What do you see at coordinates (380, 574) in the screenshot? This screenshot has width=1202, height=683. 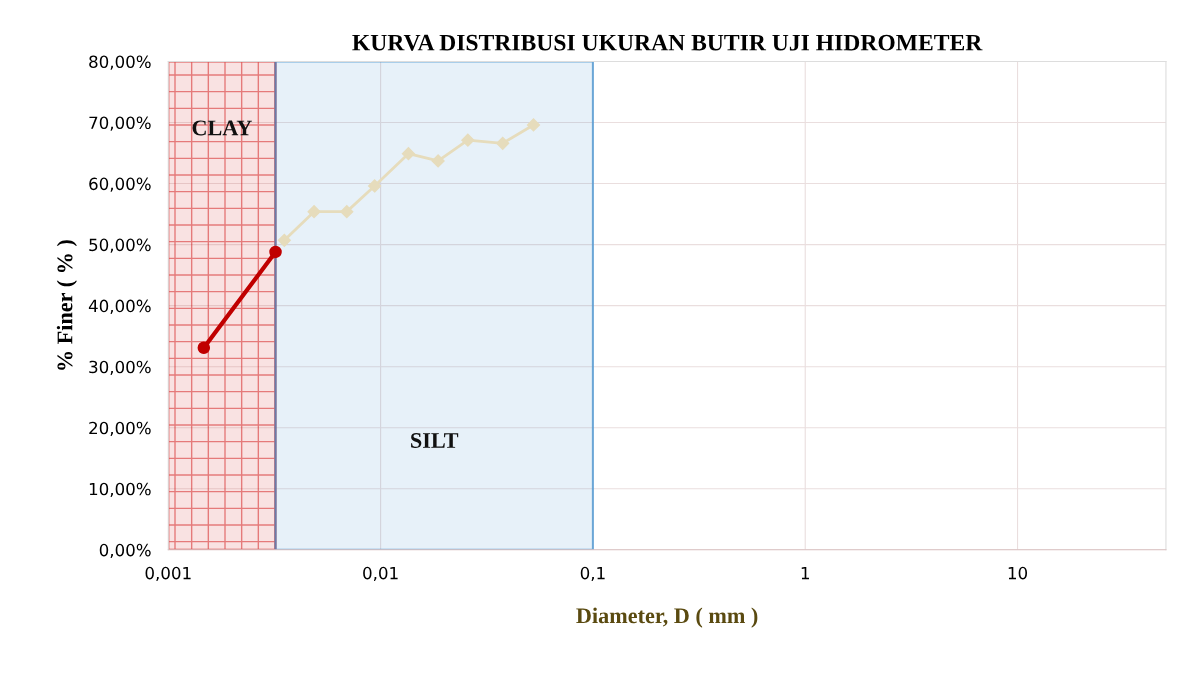 I see `x-tick-label: 0,01` at bounding box center [380, 574].